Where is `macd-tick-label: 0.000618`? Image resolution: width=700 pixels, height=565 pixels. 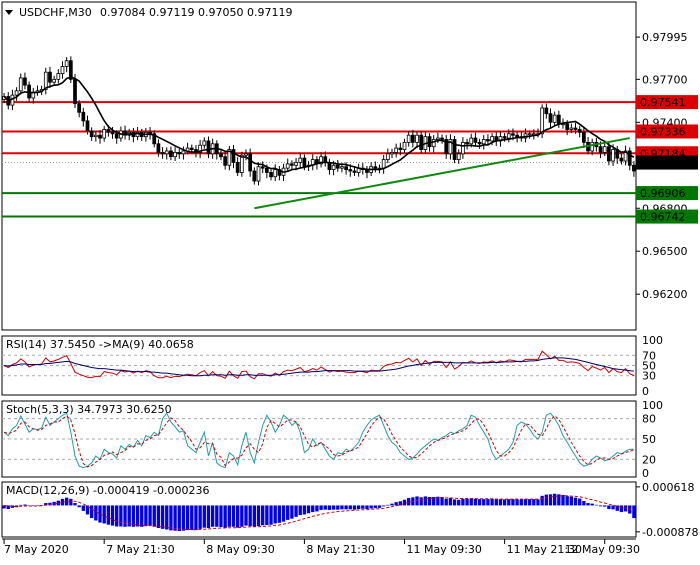 macd-tick-label: 0.000618 is located at coordinates (668, 487).